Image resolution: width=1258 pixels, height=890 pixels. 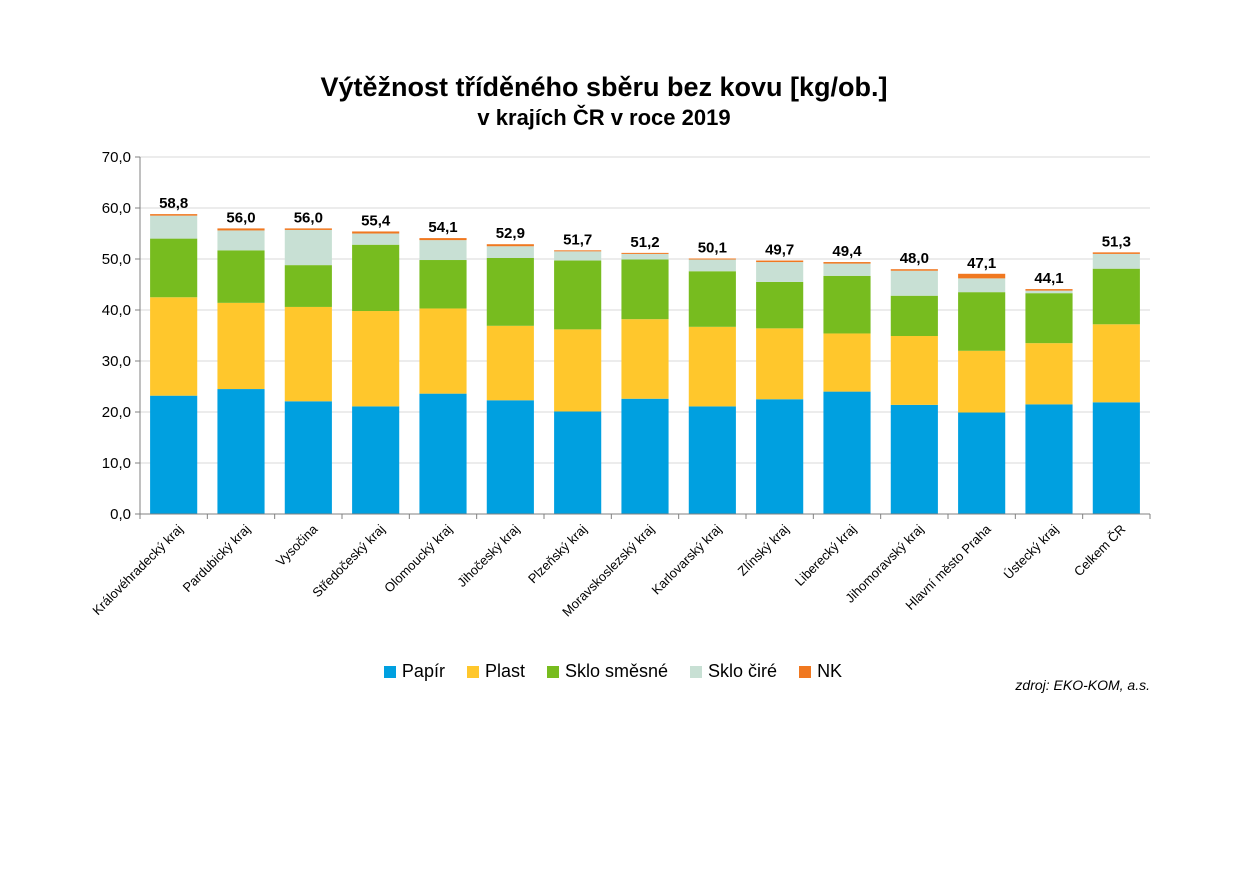 What do you see at coordinates (1048, 278) in the screenshot?
I see `bar-total-label: 44,1` at bounding box center [1048, 278].